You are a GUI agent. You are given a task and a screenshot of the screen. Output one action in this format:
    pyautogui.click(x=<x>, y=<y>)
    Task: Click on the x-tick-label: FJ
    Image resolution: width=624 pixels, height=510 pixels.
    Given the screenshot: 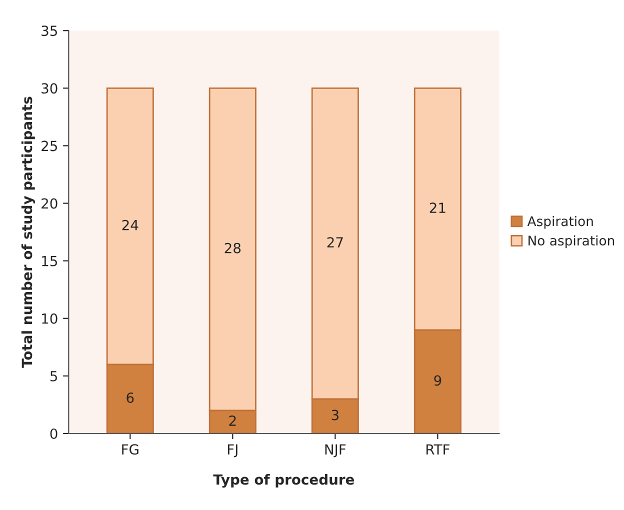 What is the action you would take?
    pyautogui.click(x=233, y=451)
    